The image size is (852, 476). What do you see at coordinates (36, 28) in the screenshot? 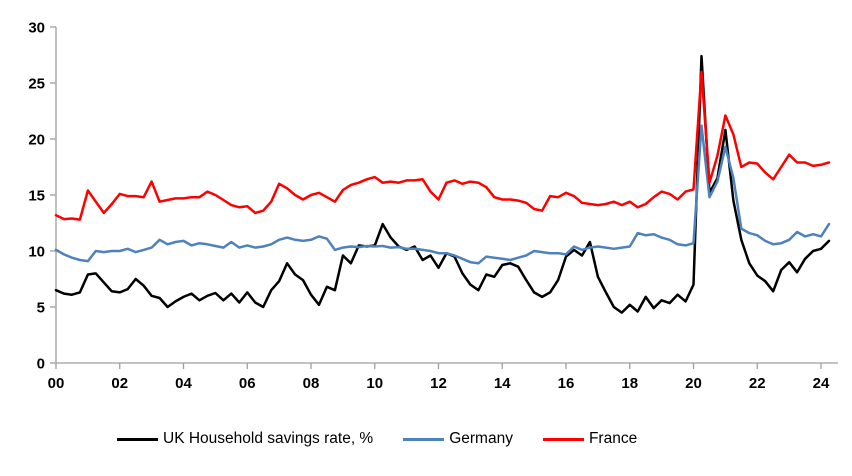
I see `svg-text: 30` at bounding box center [36, 28].